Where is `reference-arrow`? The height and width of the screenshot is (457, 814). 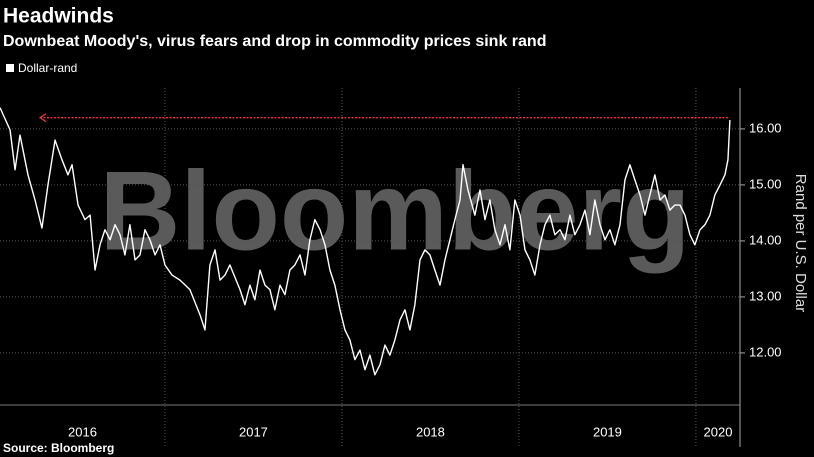 reference-arrow is located at coordinates (42, 118).